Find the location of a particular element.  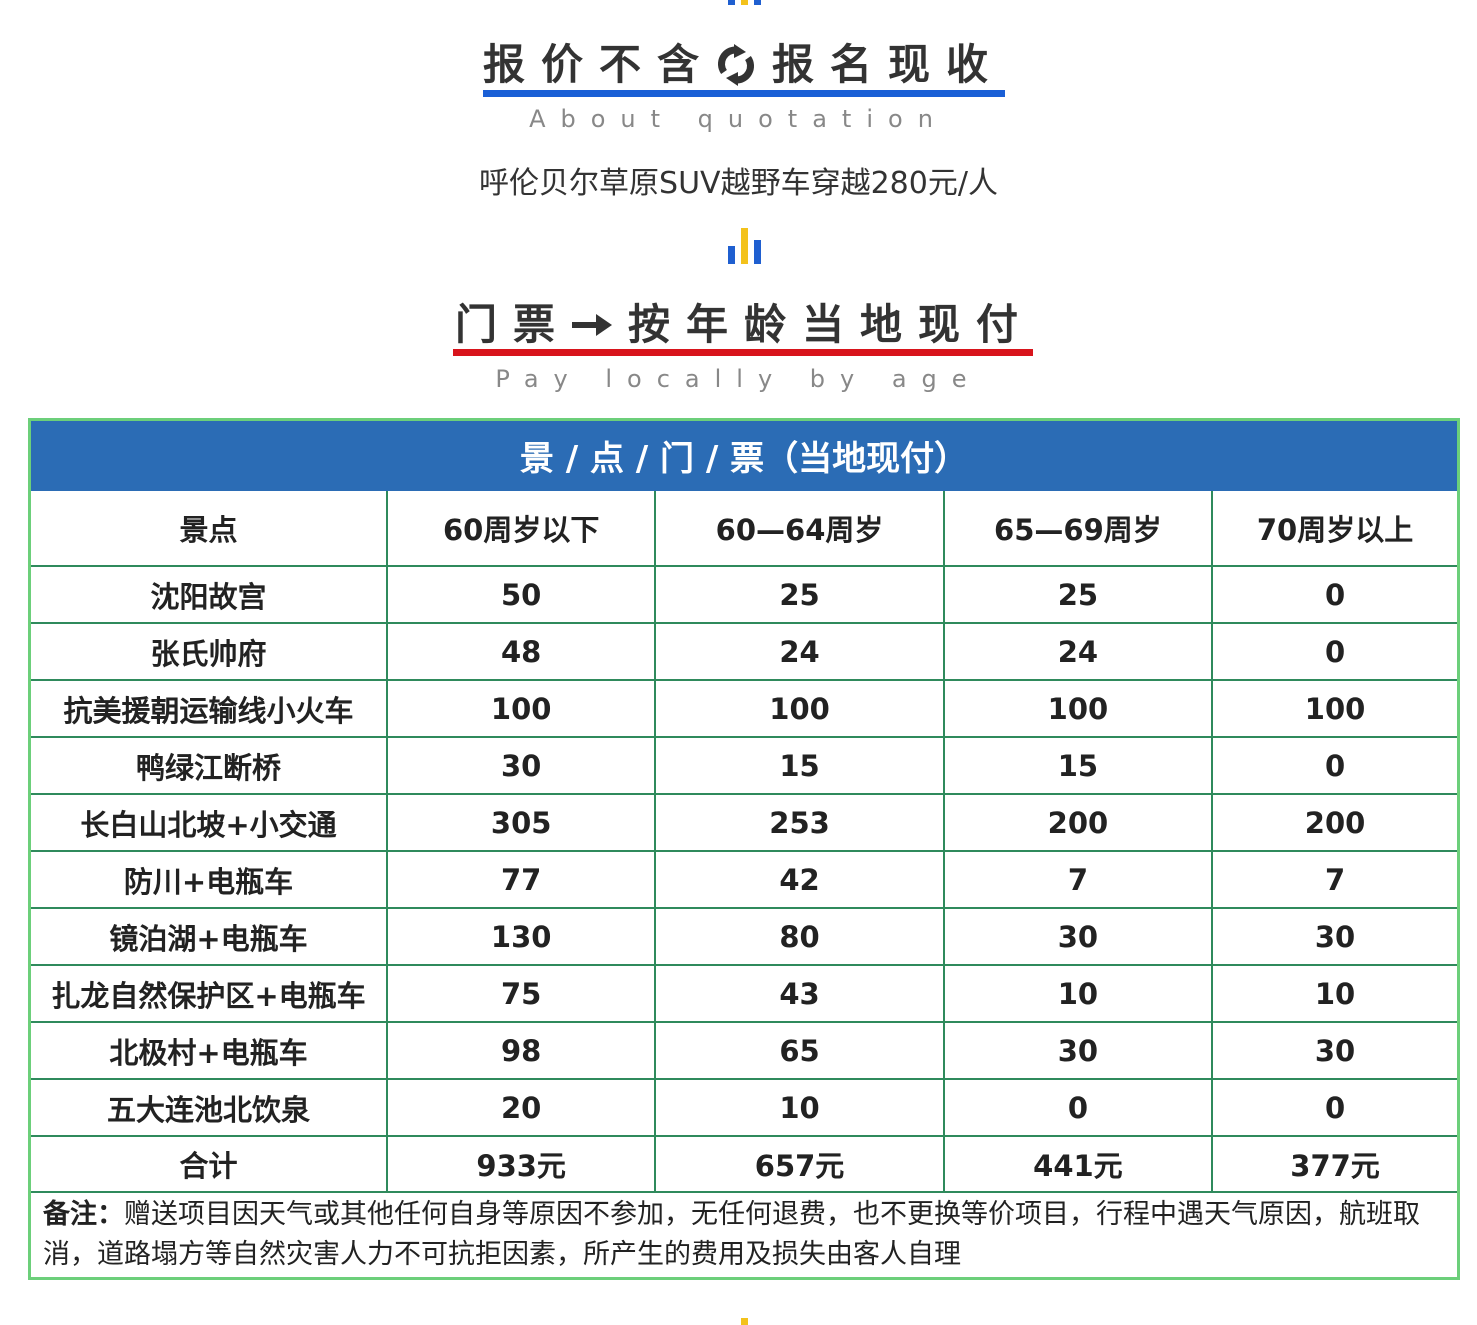

spot-name: 扎龙自然保护区+电瓶车 is located at coordinates (208, 993).